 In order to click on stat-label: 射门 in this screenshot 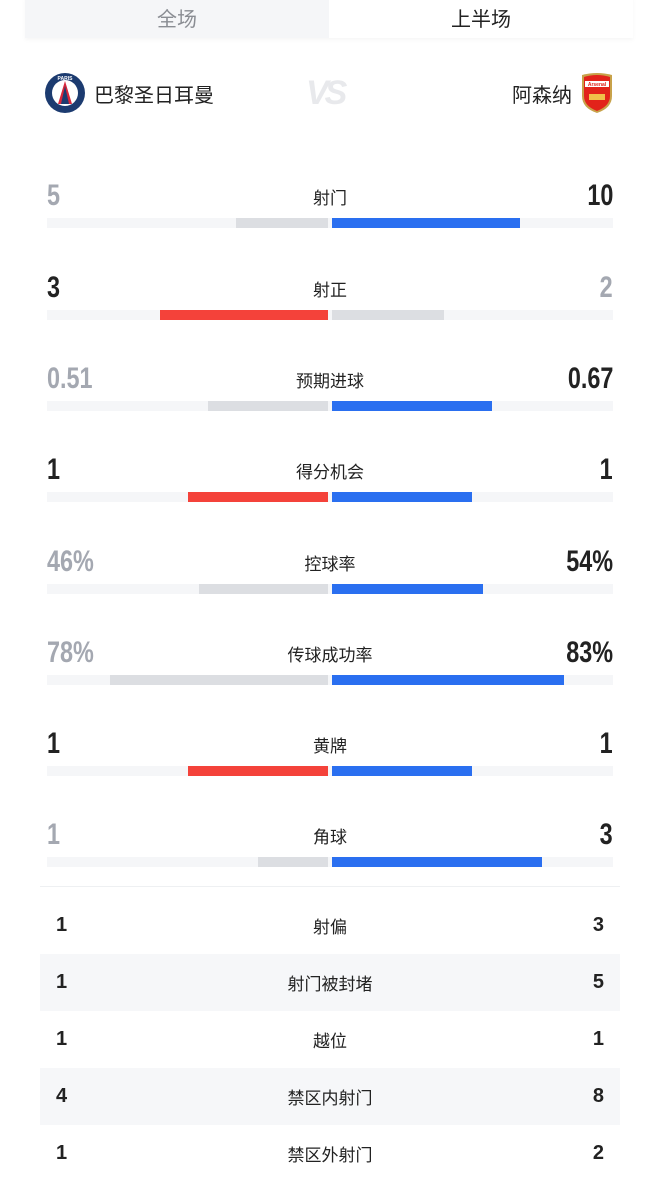, I will do `click(330, 199)`.